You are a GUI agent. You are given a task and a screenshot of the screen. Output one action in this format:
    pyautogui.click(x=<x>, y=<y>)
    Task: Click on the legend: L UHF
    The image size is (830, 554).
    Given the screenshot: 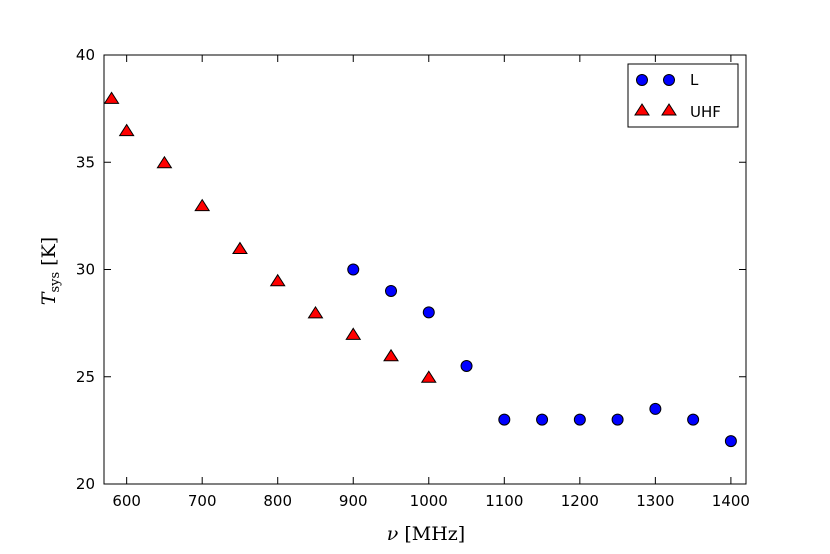 What is the action you would take?
    pyautogui.click(x=683, y=95)
    